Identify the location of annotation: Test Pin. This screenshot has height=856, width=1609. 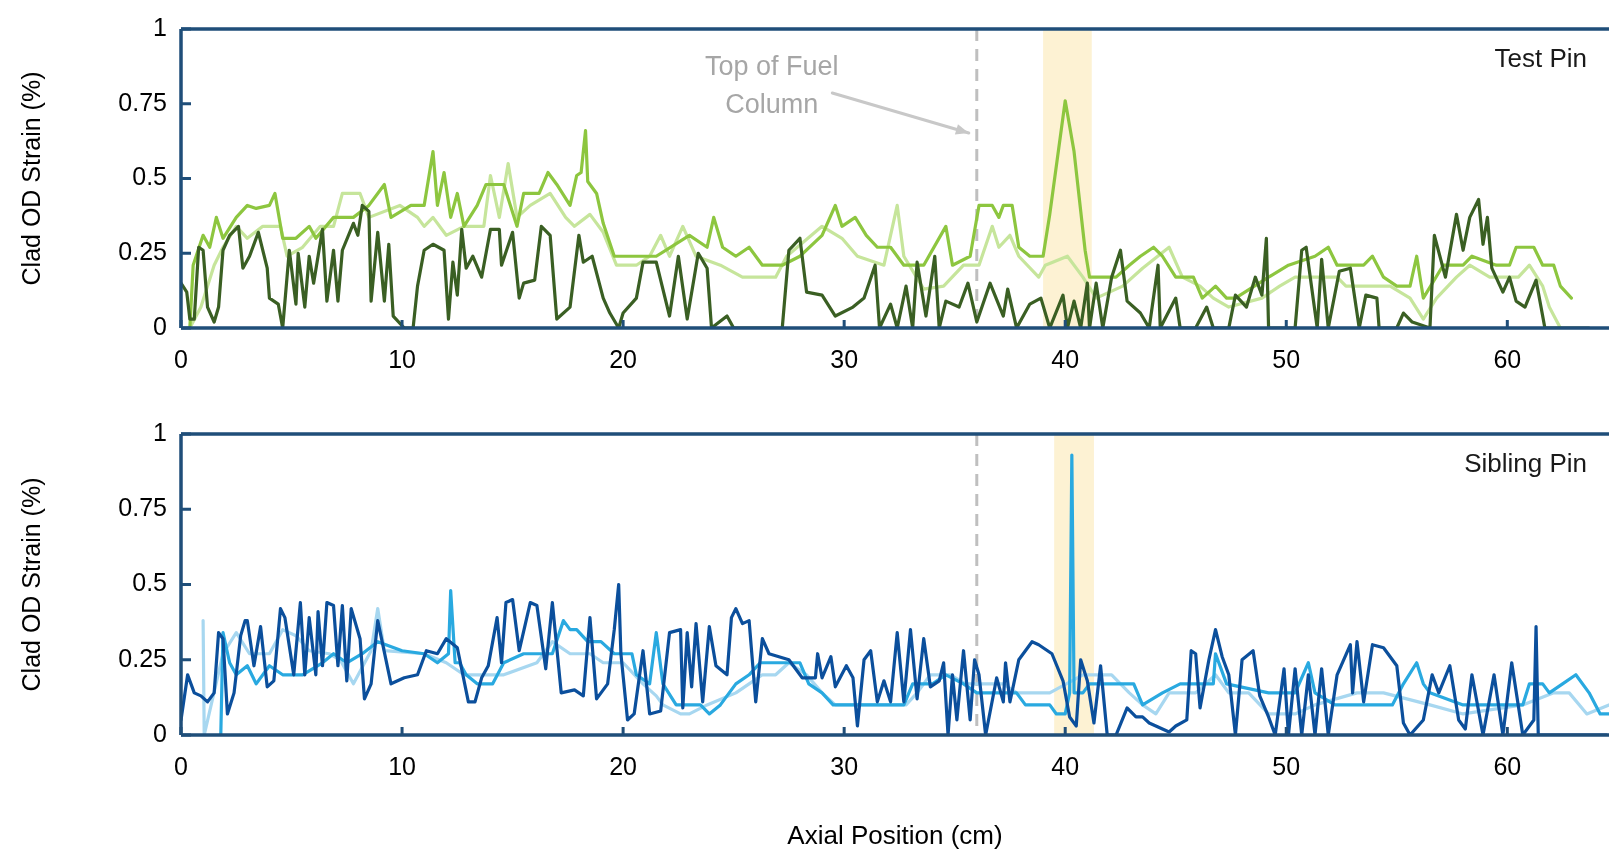
(1540, 58).